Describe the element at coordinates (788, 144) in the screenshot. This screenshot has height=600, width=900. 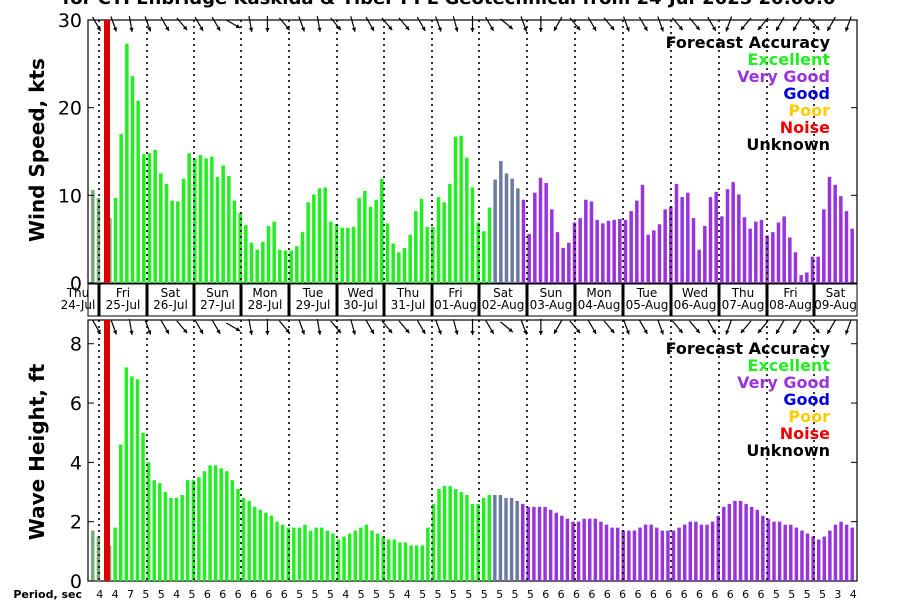
I see `legend-item: Unknown` at that location.